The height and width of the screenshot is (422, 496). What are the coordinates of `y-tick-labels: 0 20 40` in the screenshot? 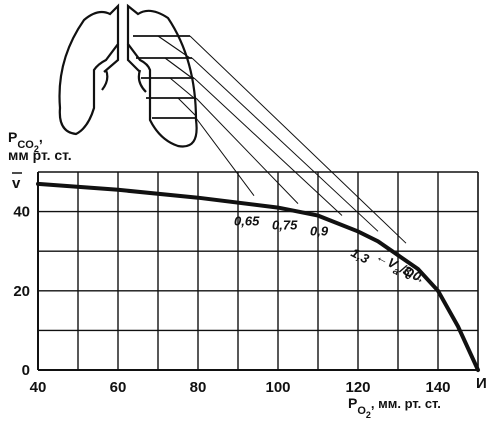 It's located at (21, 291).